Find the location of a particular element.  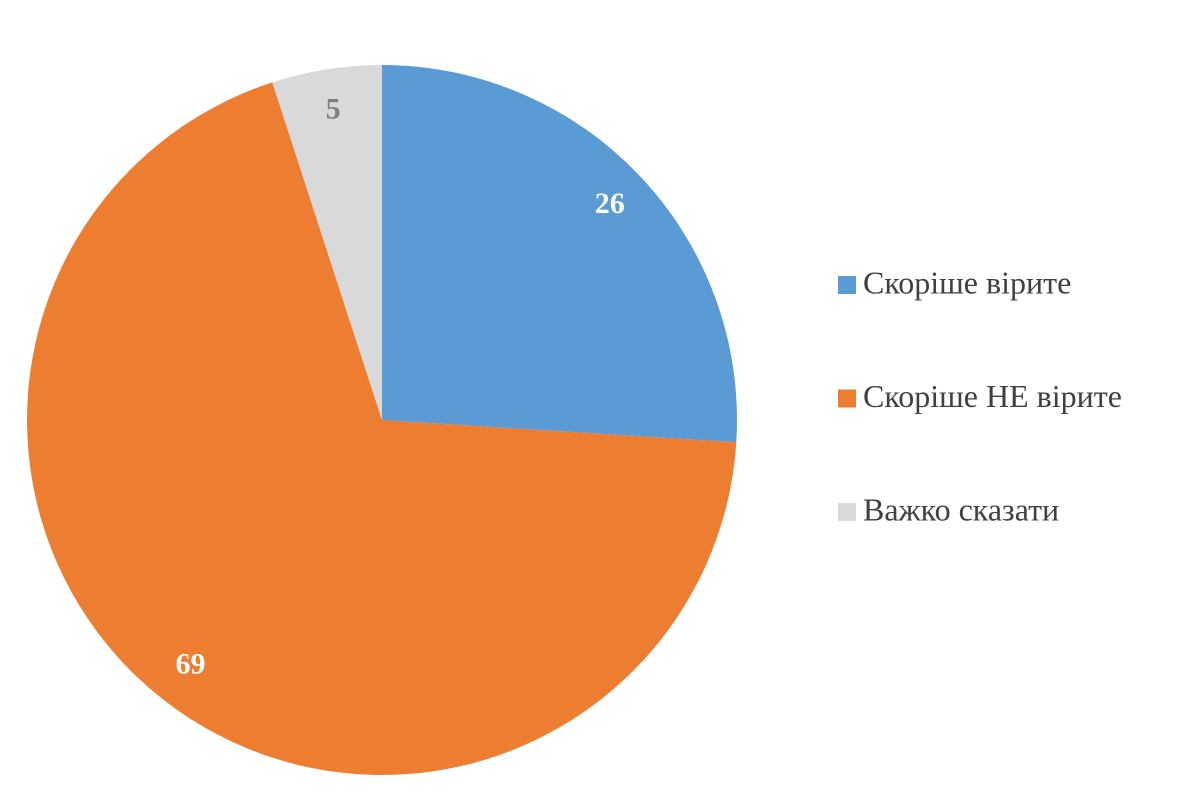

legend-label: Важко сказати is located at coordinates (961, 509).